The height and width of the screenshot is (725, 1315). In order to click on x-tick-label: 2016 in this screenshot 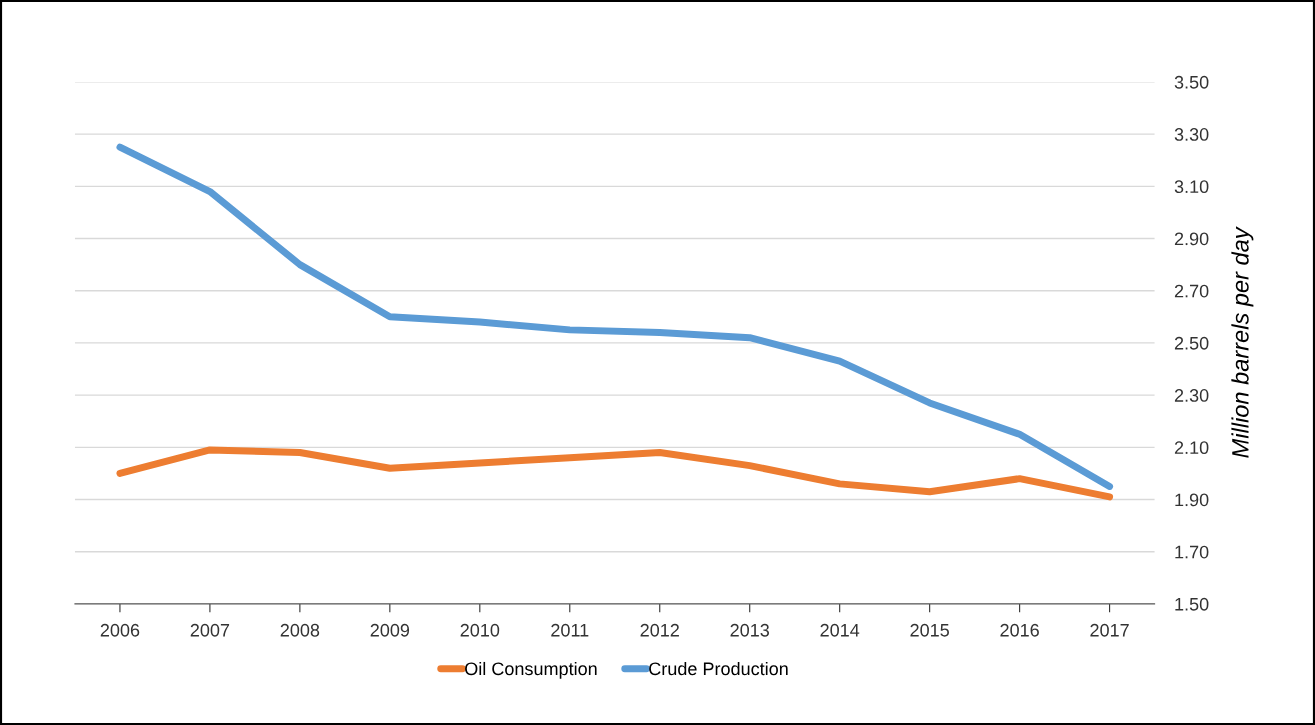, I will do `click(1019, 630)`.